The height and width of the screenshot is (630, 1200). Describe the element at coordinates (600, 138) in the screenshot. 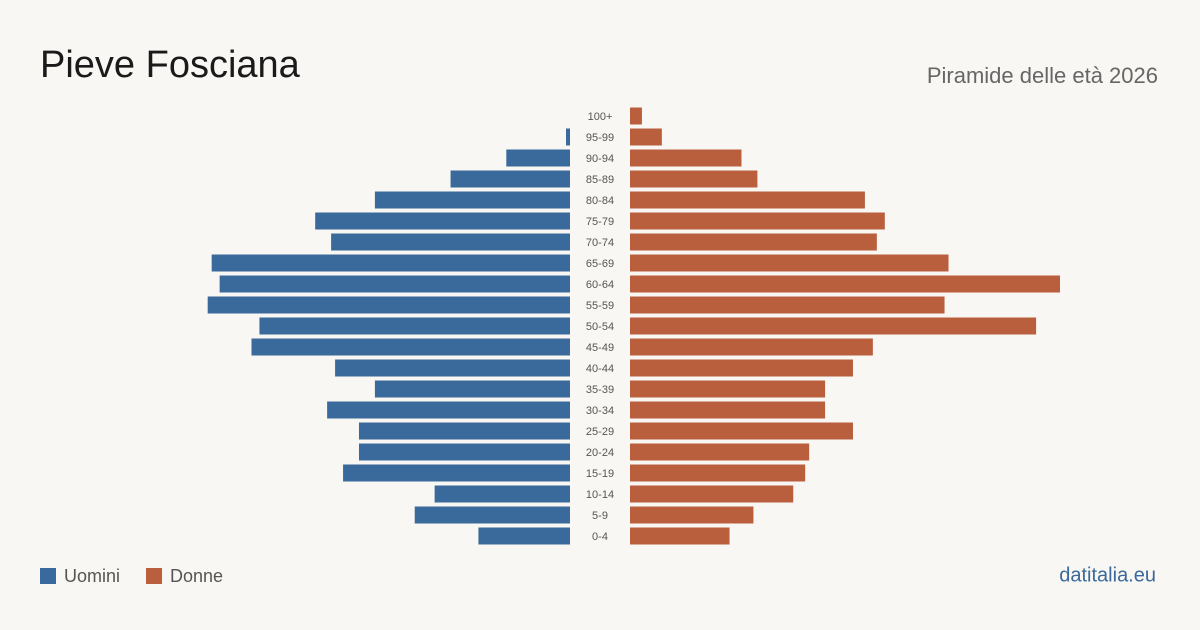

I see `category-label: 95-99` at that location.